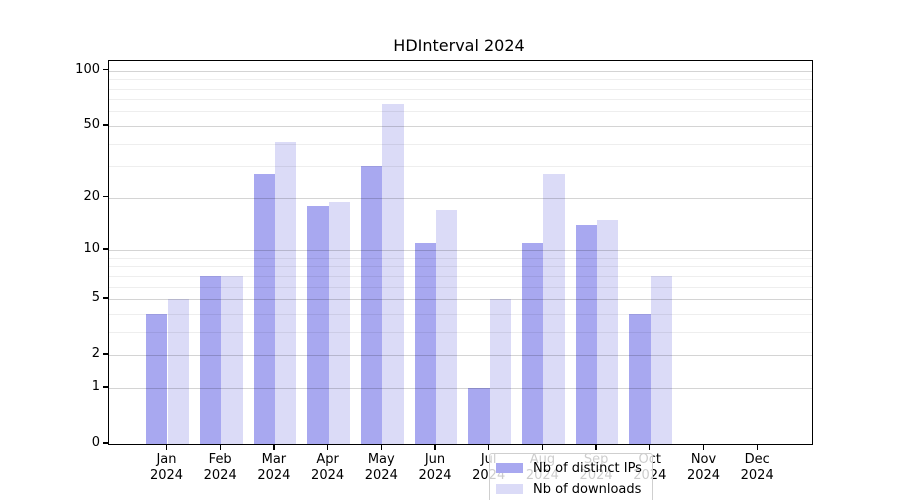  I want to click on bar-distinct-ips-oct, so click(640, 378).